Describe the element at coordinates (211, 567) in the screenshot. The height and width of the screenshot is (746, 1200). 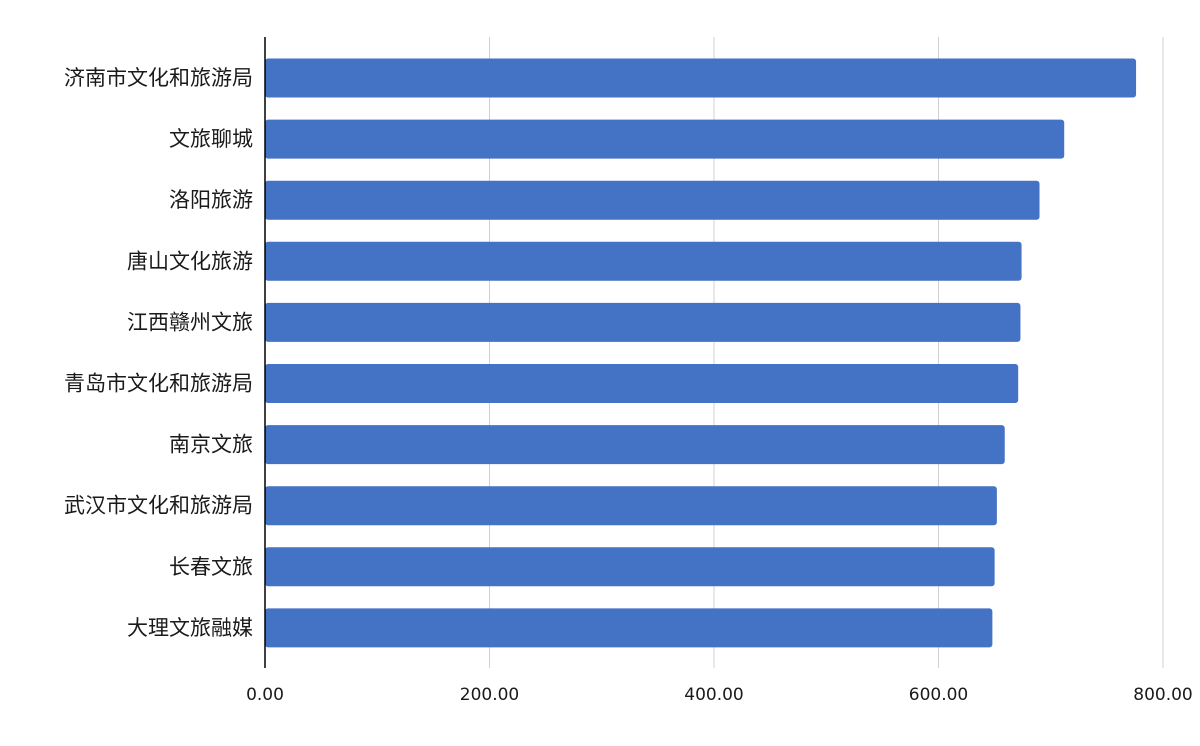
I see `category-label: 长春文旅` at that location.